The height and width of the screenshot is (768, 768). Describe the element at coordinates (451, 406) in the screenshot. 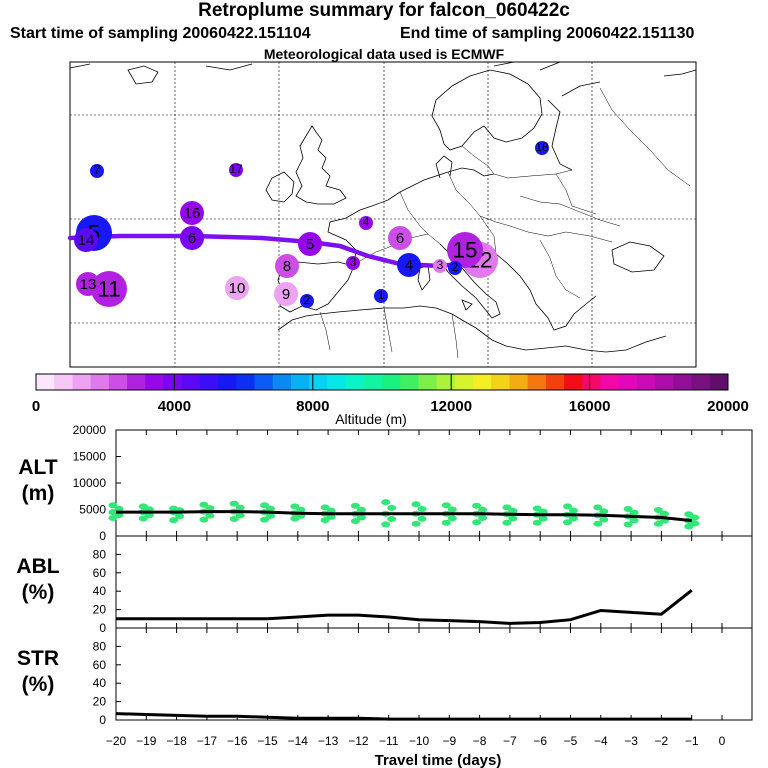

I see `colorbar-tick-label: 12000` at that location.